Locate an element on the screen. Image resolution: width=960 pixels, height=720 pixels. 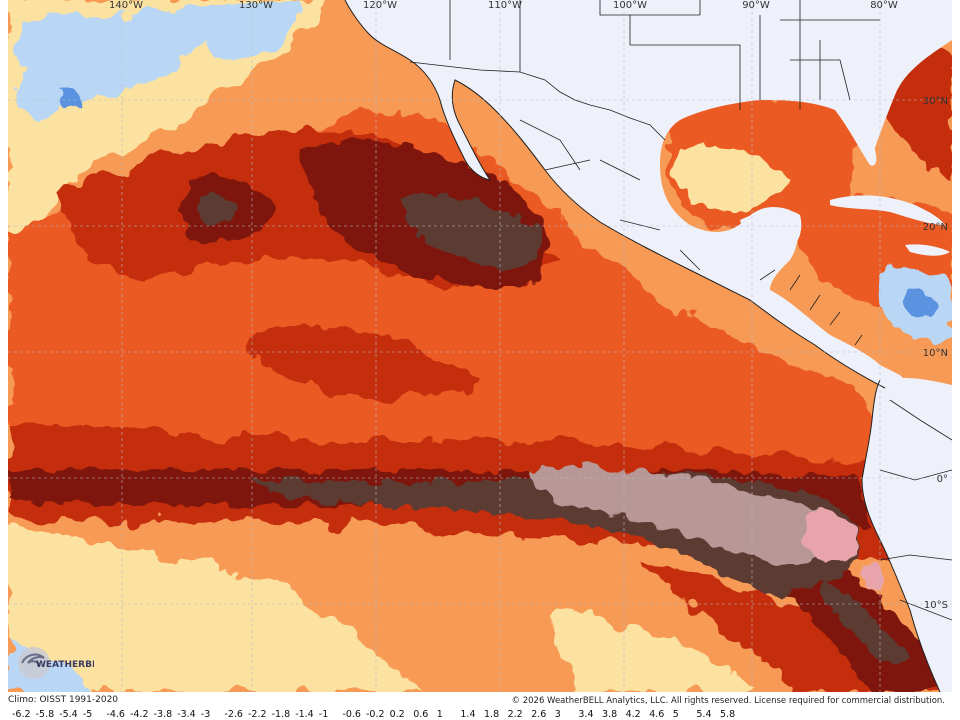
central-hot-patch is located at coordinates (364, 361).